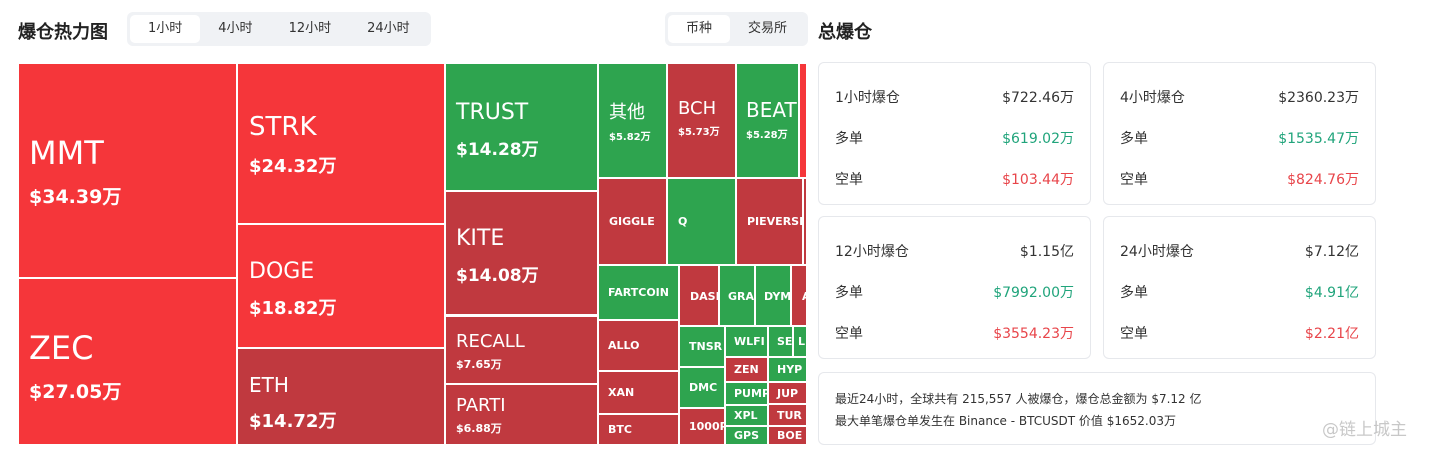 This screenshot has width=1449, height=454. Describe the element at coordinates (751, 393) in the screenshot. I see `tile-name: PUMP` at that location.